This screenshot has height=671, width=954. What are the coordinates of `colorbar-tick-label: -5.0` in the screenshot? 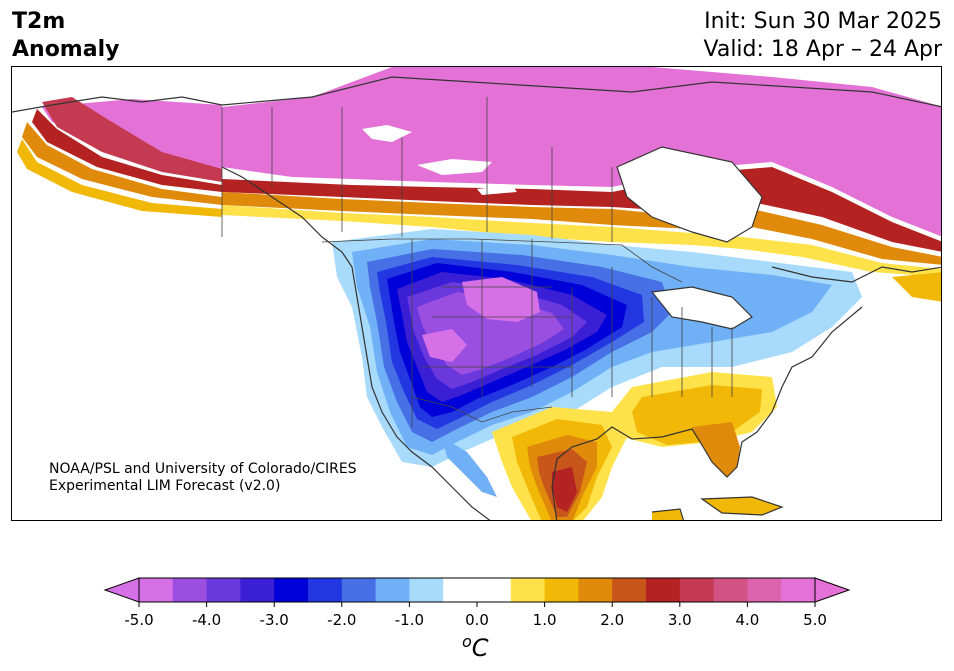 It's located at (138, 620).